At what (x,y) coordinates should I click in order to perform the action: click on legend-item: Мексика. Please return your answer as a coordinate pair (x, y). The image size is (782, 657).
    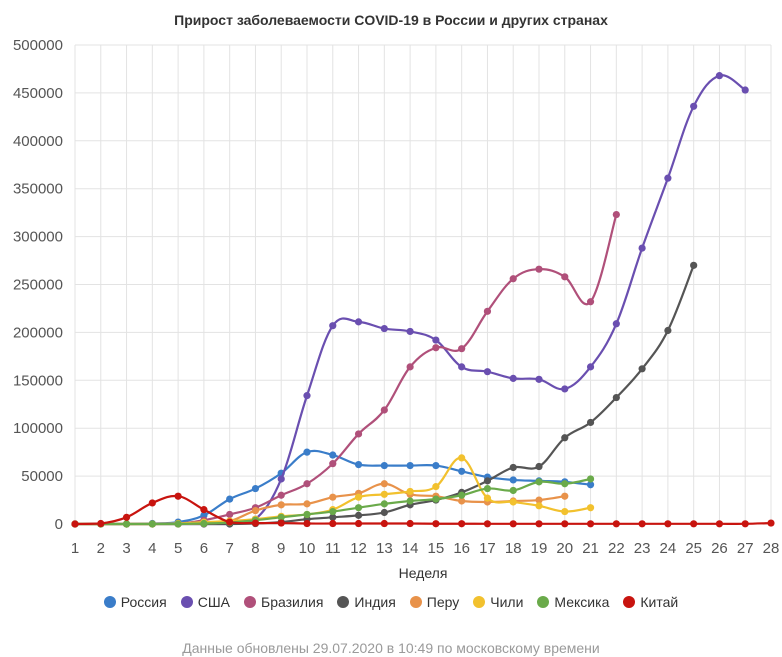
    Looking at the image, I should click on (573, 602).